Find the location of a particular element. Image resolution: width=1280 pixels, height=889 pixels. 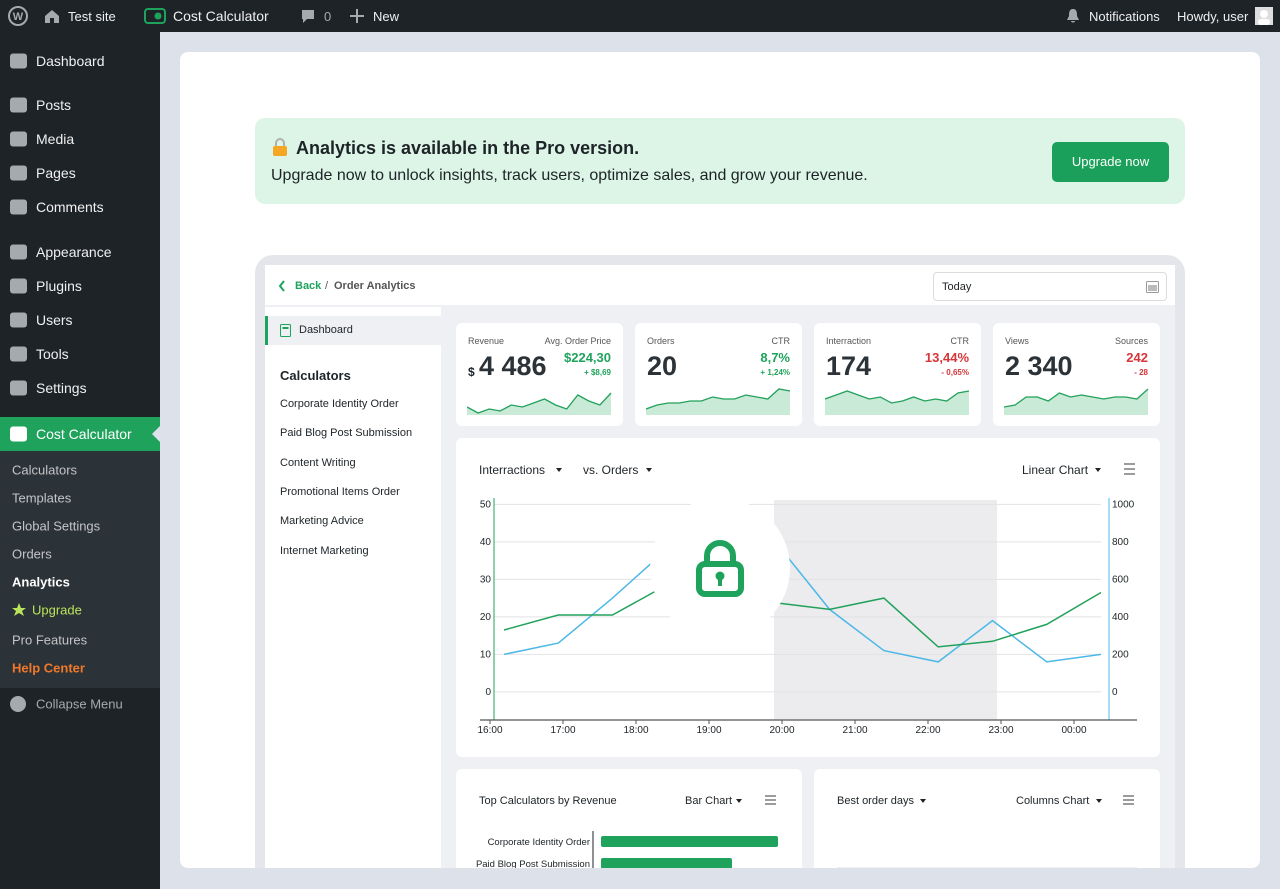

bell-icon is located at coordinates (1073, 16).